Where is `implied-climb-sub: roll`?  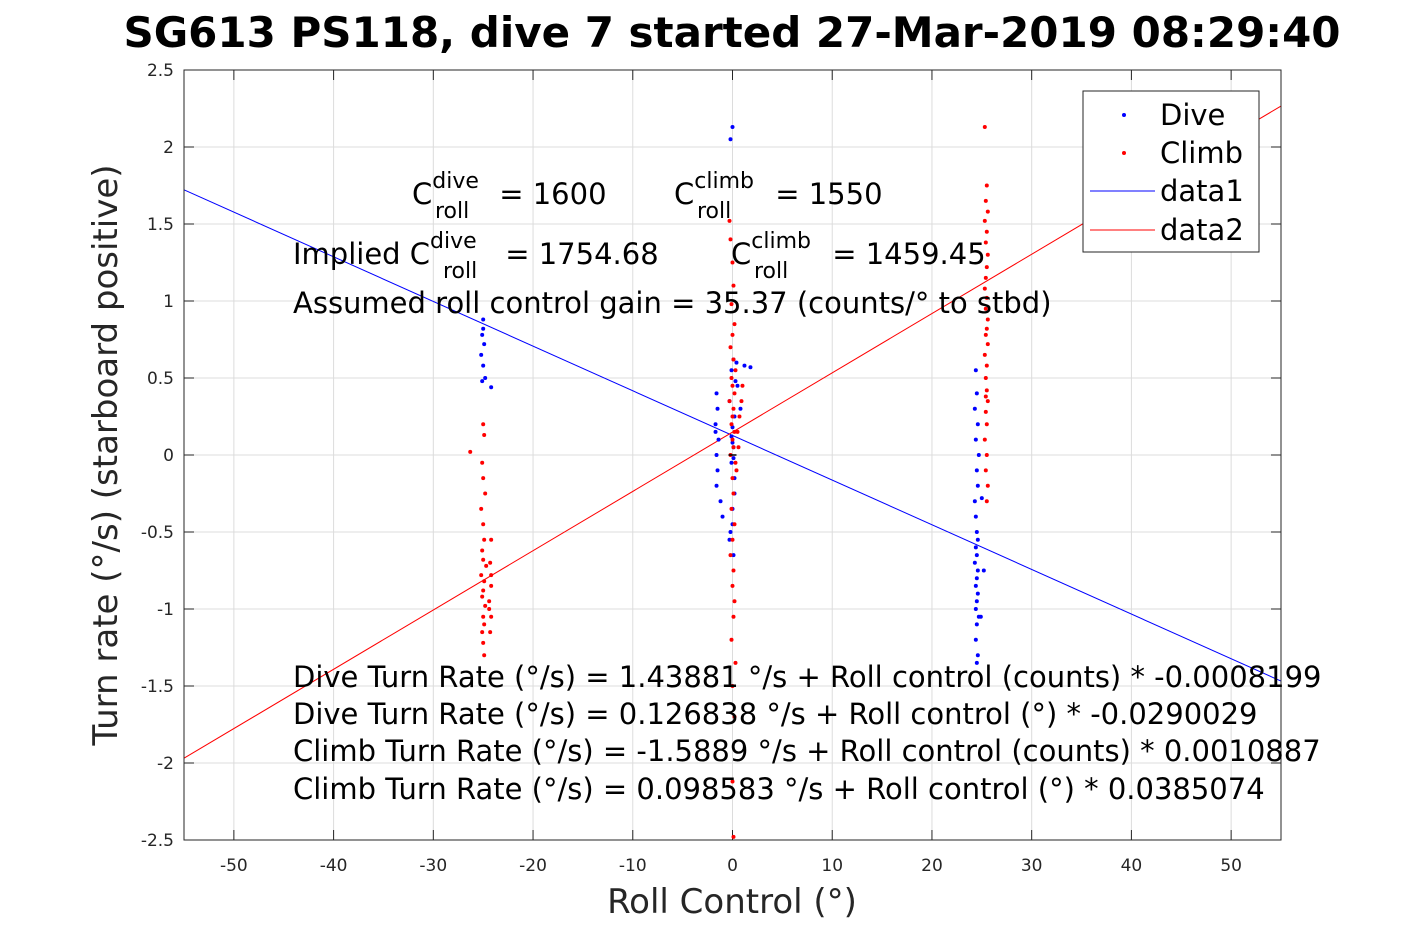 implied-climb-sub: roll is located at coordinates (771, 271).